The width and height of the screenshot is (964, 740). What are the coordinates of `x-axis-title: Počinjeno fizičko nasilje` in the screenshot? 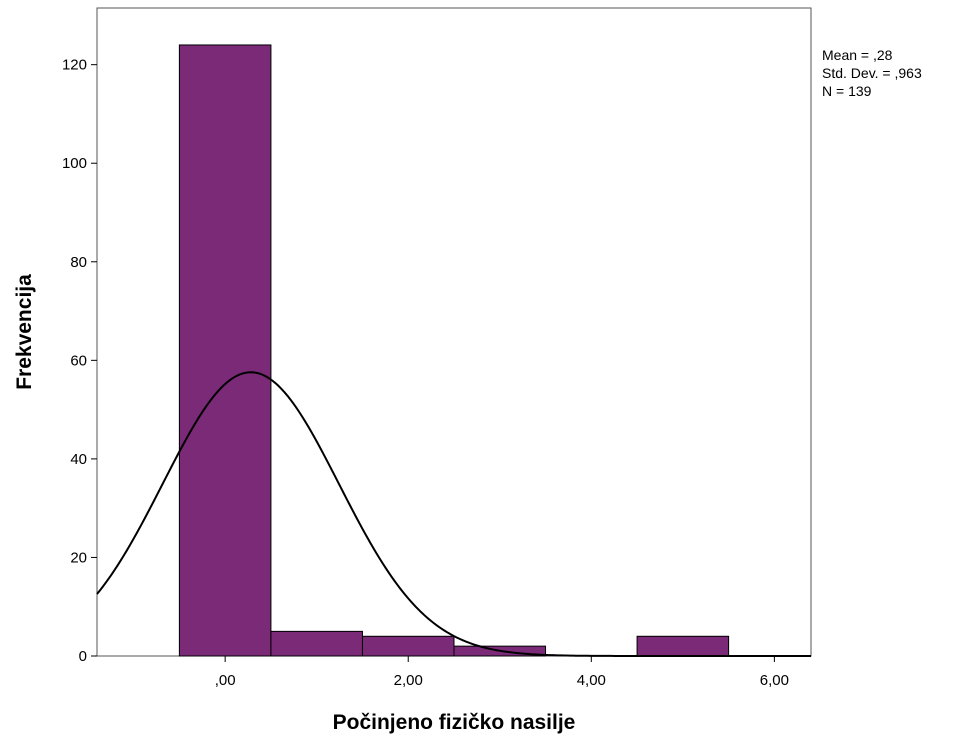 It's located at (454, 722).